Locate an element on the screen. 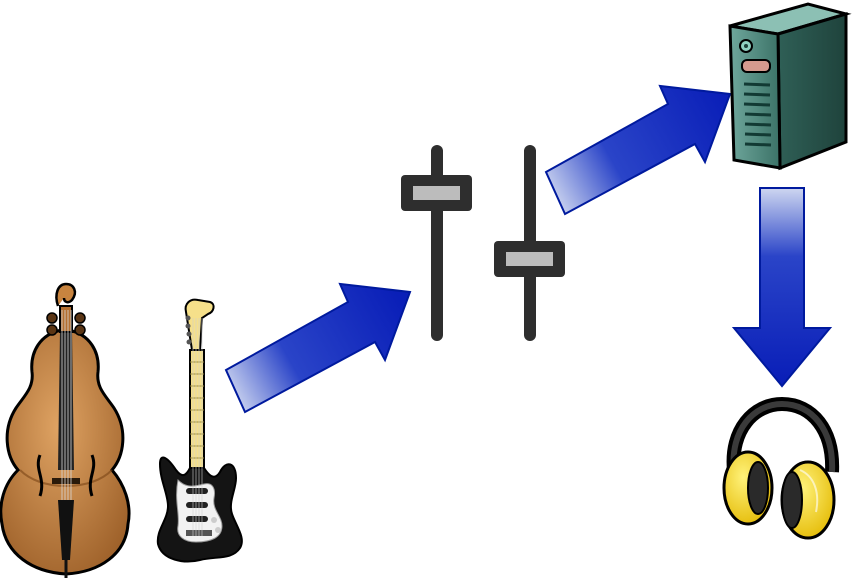  electric-guitar-icon is located at coordinates (199, 430).